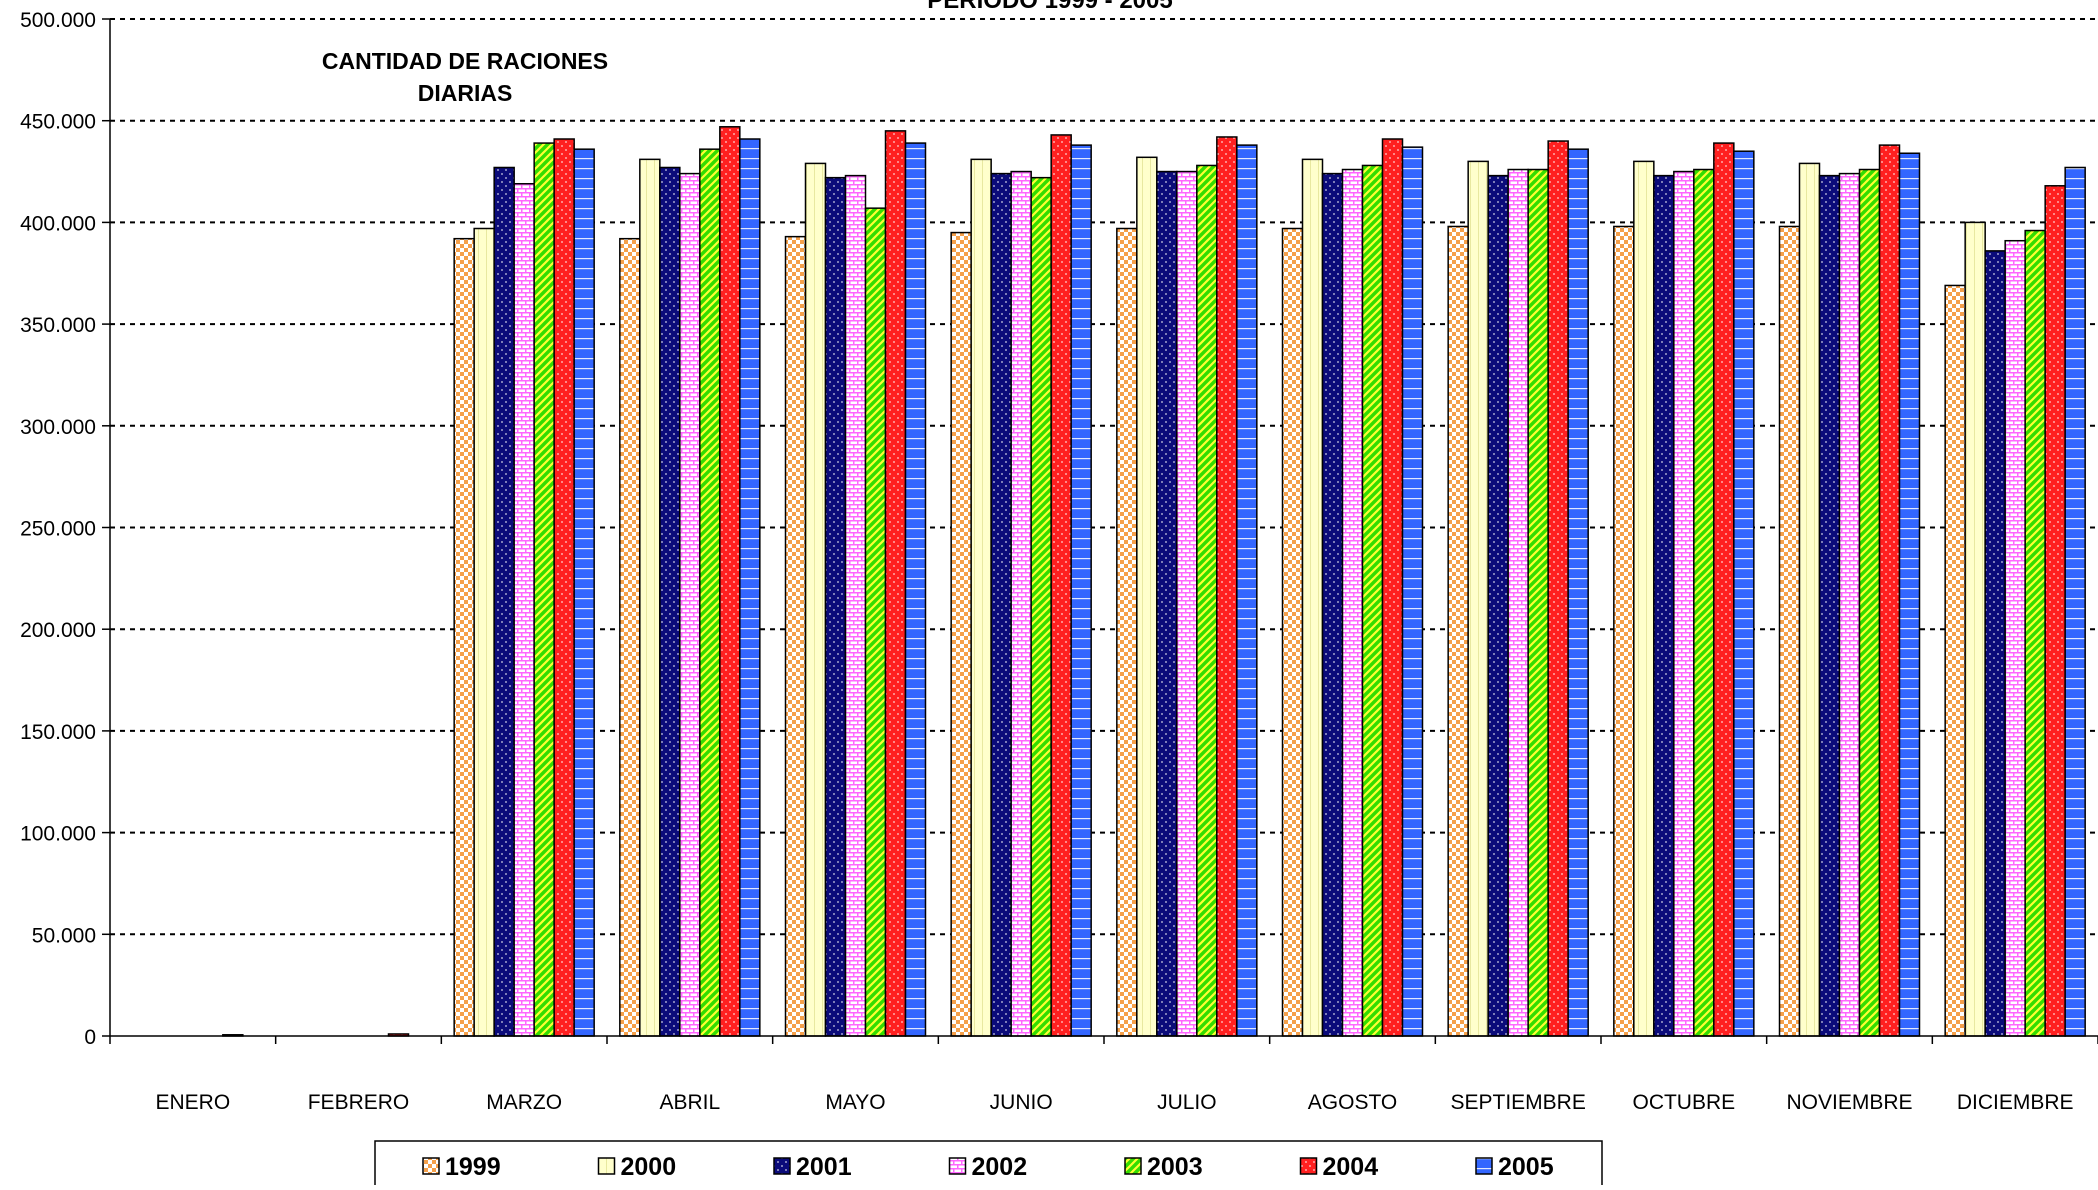 Image resolution: width=2098 pixels, height=1190 pixels. What do you see at coordinates (1247, 590) in the screenshot?
I see `bar-2005-julio` at bounding box center [1247, 590].